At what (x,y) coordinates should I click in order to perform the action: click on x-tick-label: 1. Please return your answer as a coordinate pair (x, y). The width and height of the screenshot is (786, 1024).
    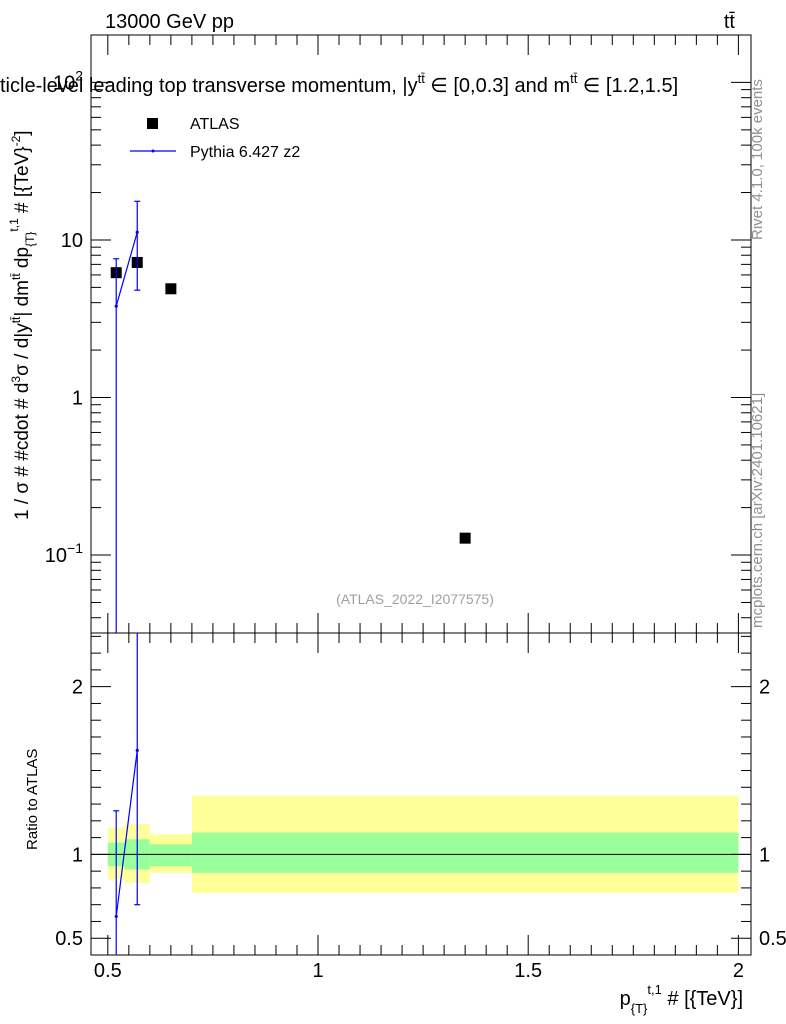
    Looking at the image, I should click on (317, 971).